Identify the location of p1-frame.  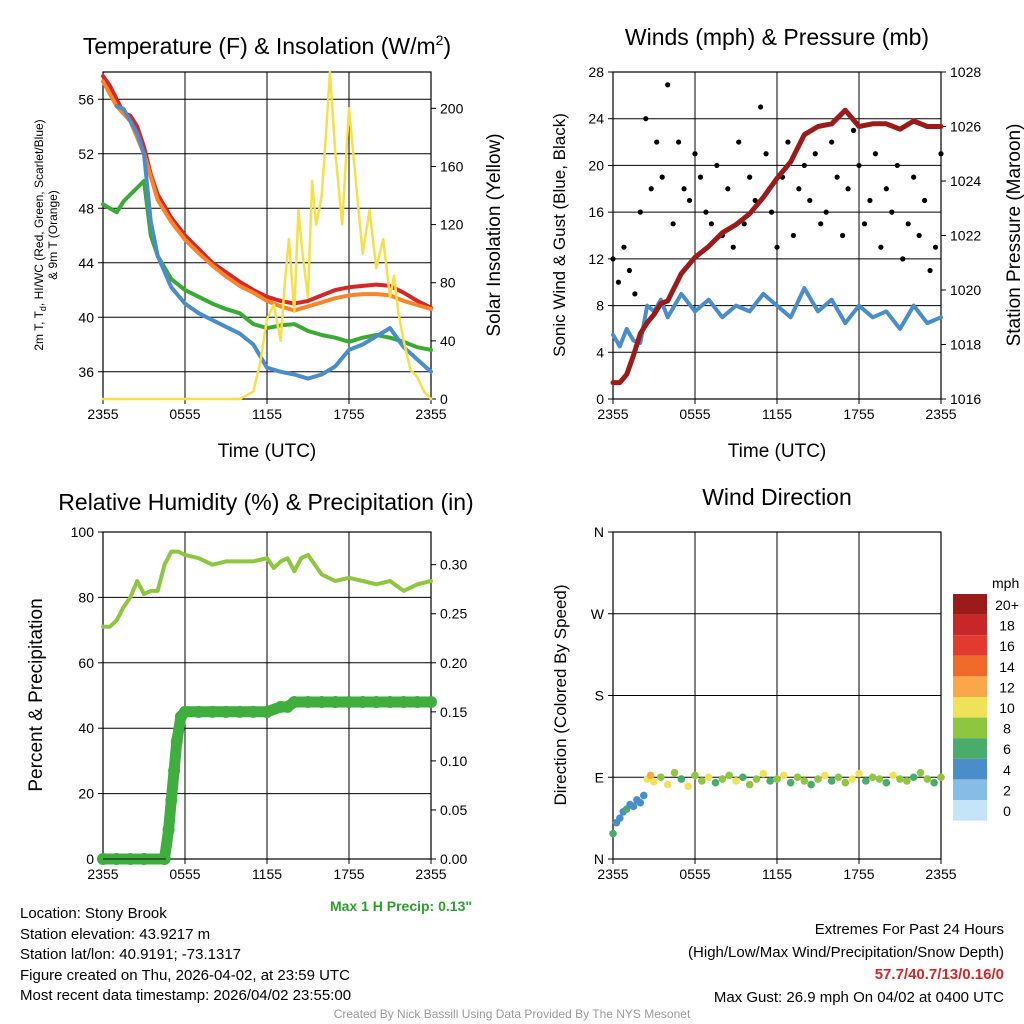
(267, 235).